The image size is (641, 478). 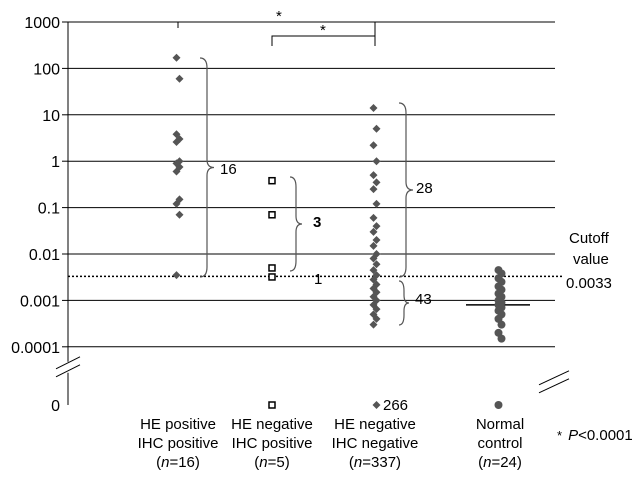 What do you see at coordinates (591, 259) in the screenshot?
I see `cutoff-label-line2: value` at bounding box center [591, 259].